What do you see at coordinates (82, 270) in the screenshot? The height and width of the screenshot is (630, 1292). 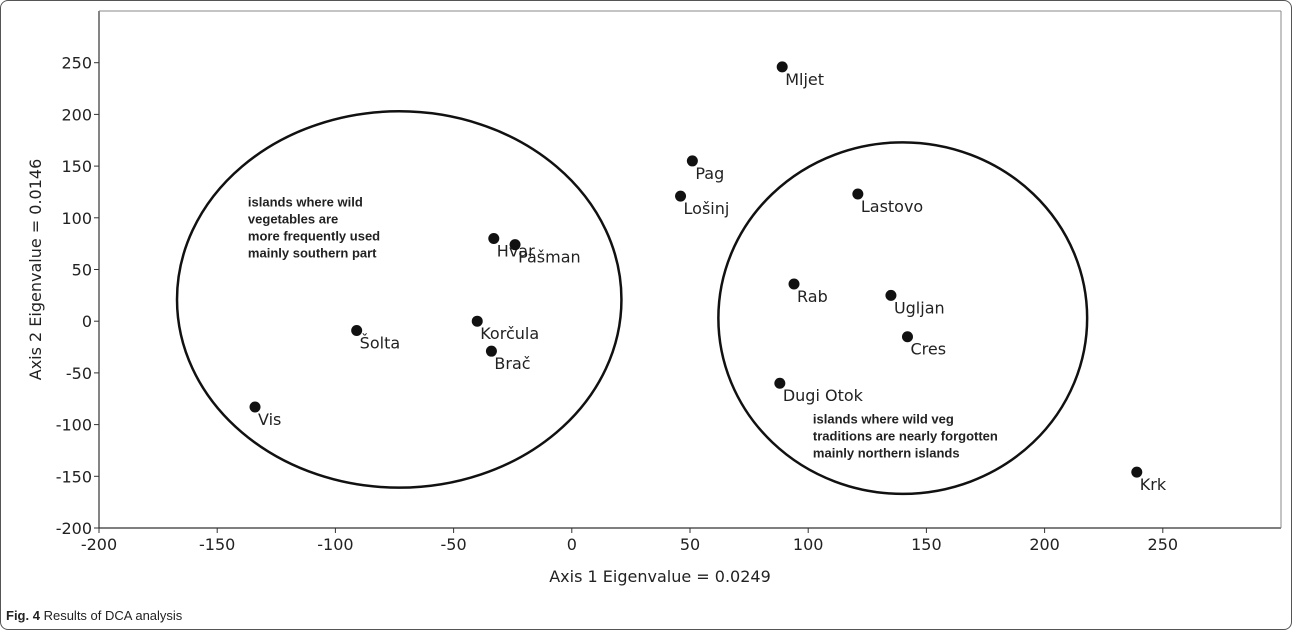 I see `y-tick-label: 50` at bounding box center [82, 270].